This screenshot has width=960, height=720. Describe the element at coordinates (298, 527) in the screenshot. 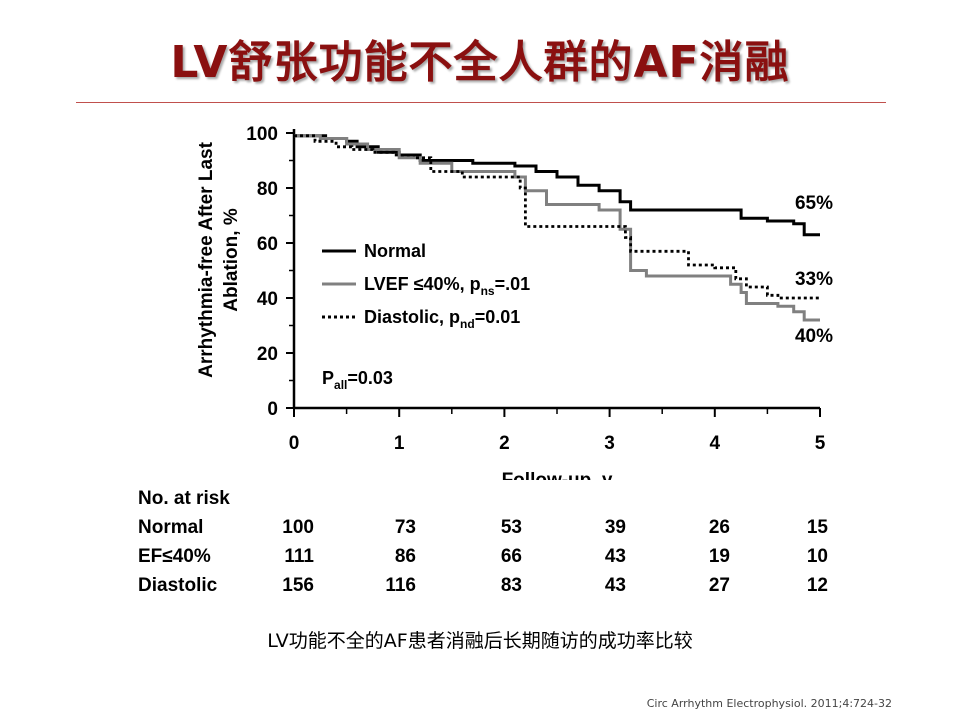

I see `risk-cell: 100` at that location.